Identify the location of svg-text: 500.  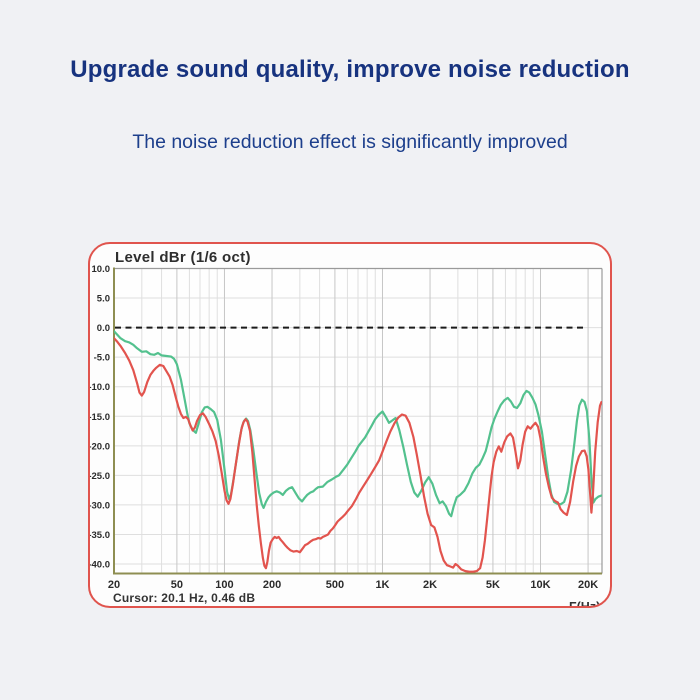
(335, 585).